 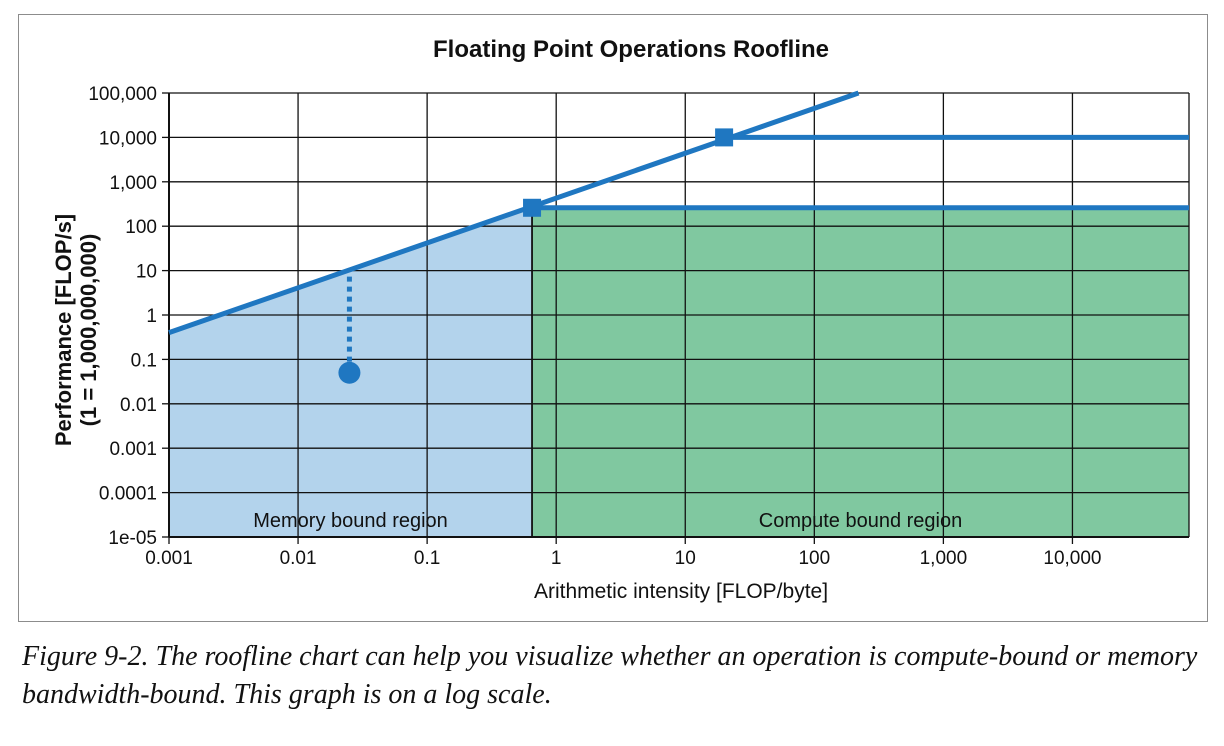 What do you see at coordinates (685, 558) in the screenshot?
I see `x-tick-label: 10` at bounding box center [685, 558].